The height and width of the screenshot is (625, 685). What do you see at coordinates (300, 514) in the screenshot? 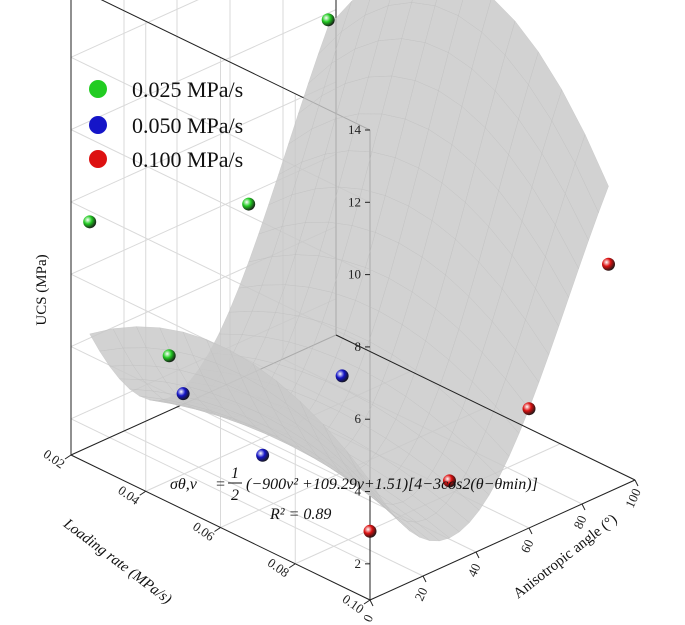
I see `r-squared: R² = 0.89` at bounding box center [300, 514].